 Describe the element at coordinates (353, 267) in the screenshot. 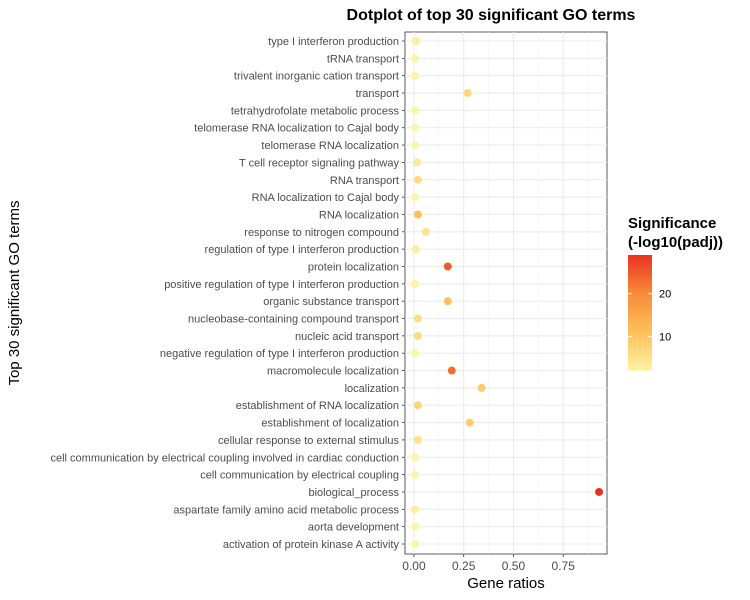

I see `y-term-label: protein localization` at that location.